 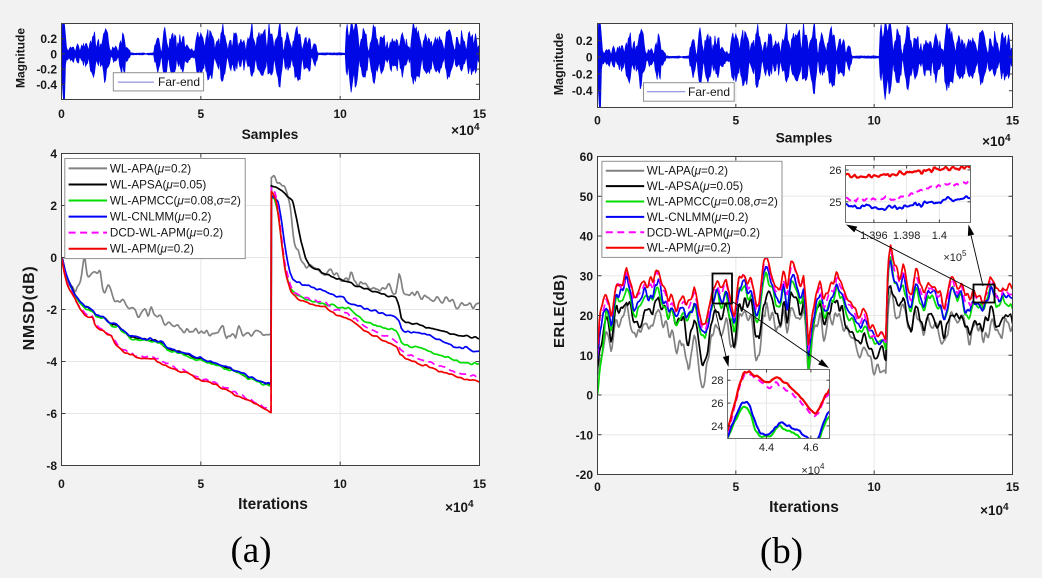 I want to click on svg-text: 4.4, so click(x=766, y=448).